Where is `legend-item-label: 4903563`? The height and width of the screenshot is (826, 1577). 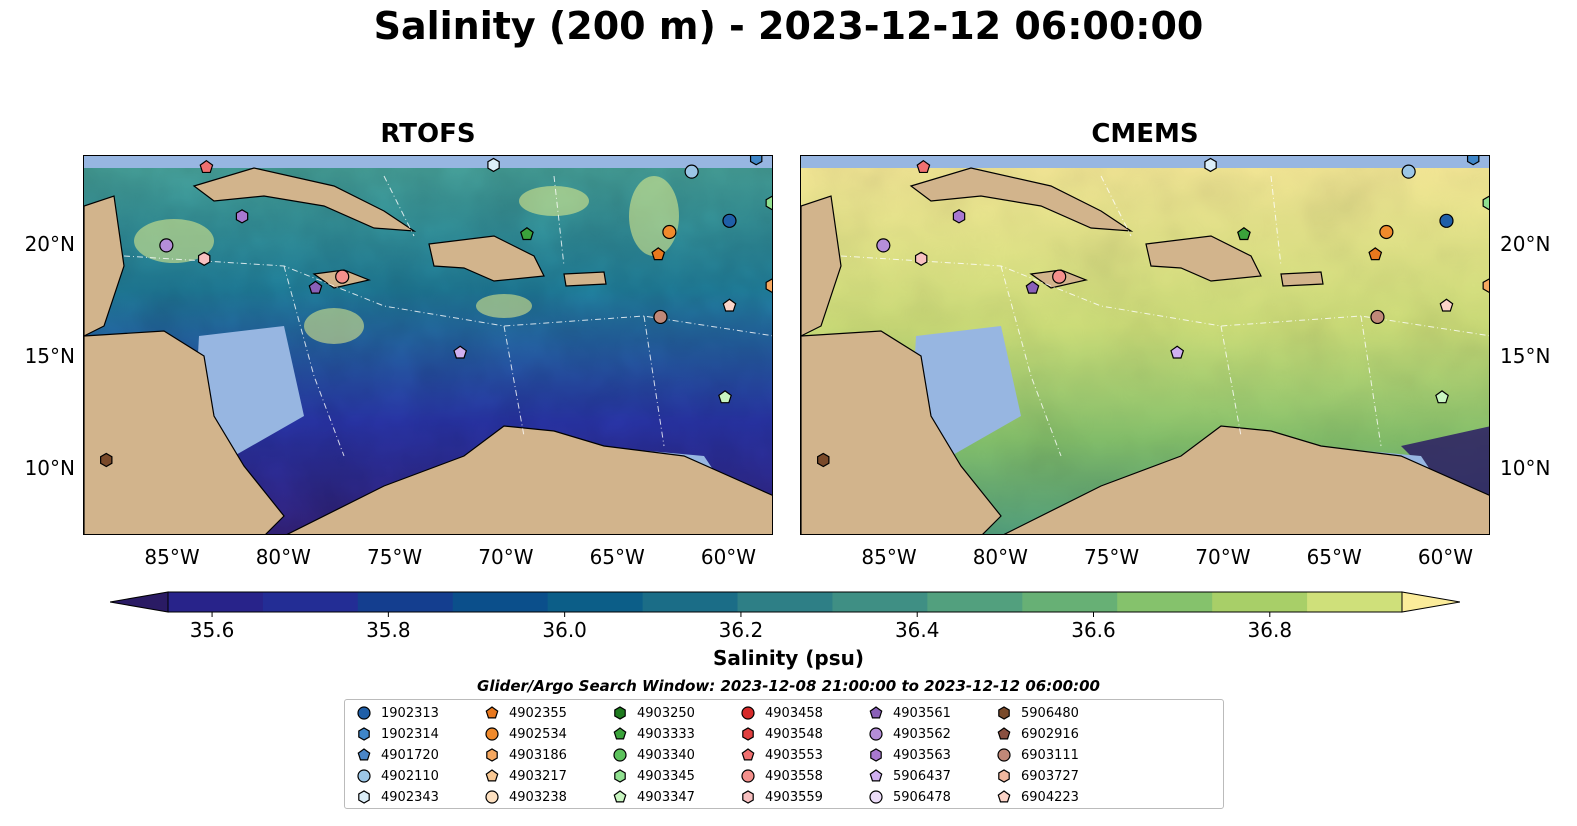
legend-item-label: 4903563 is located at coordinates (922, 755).